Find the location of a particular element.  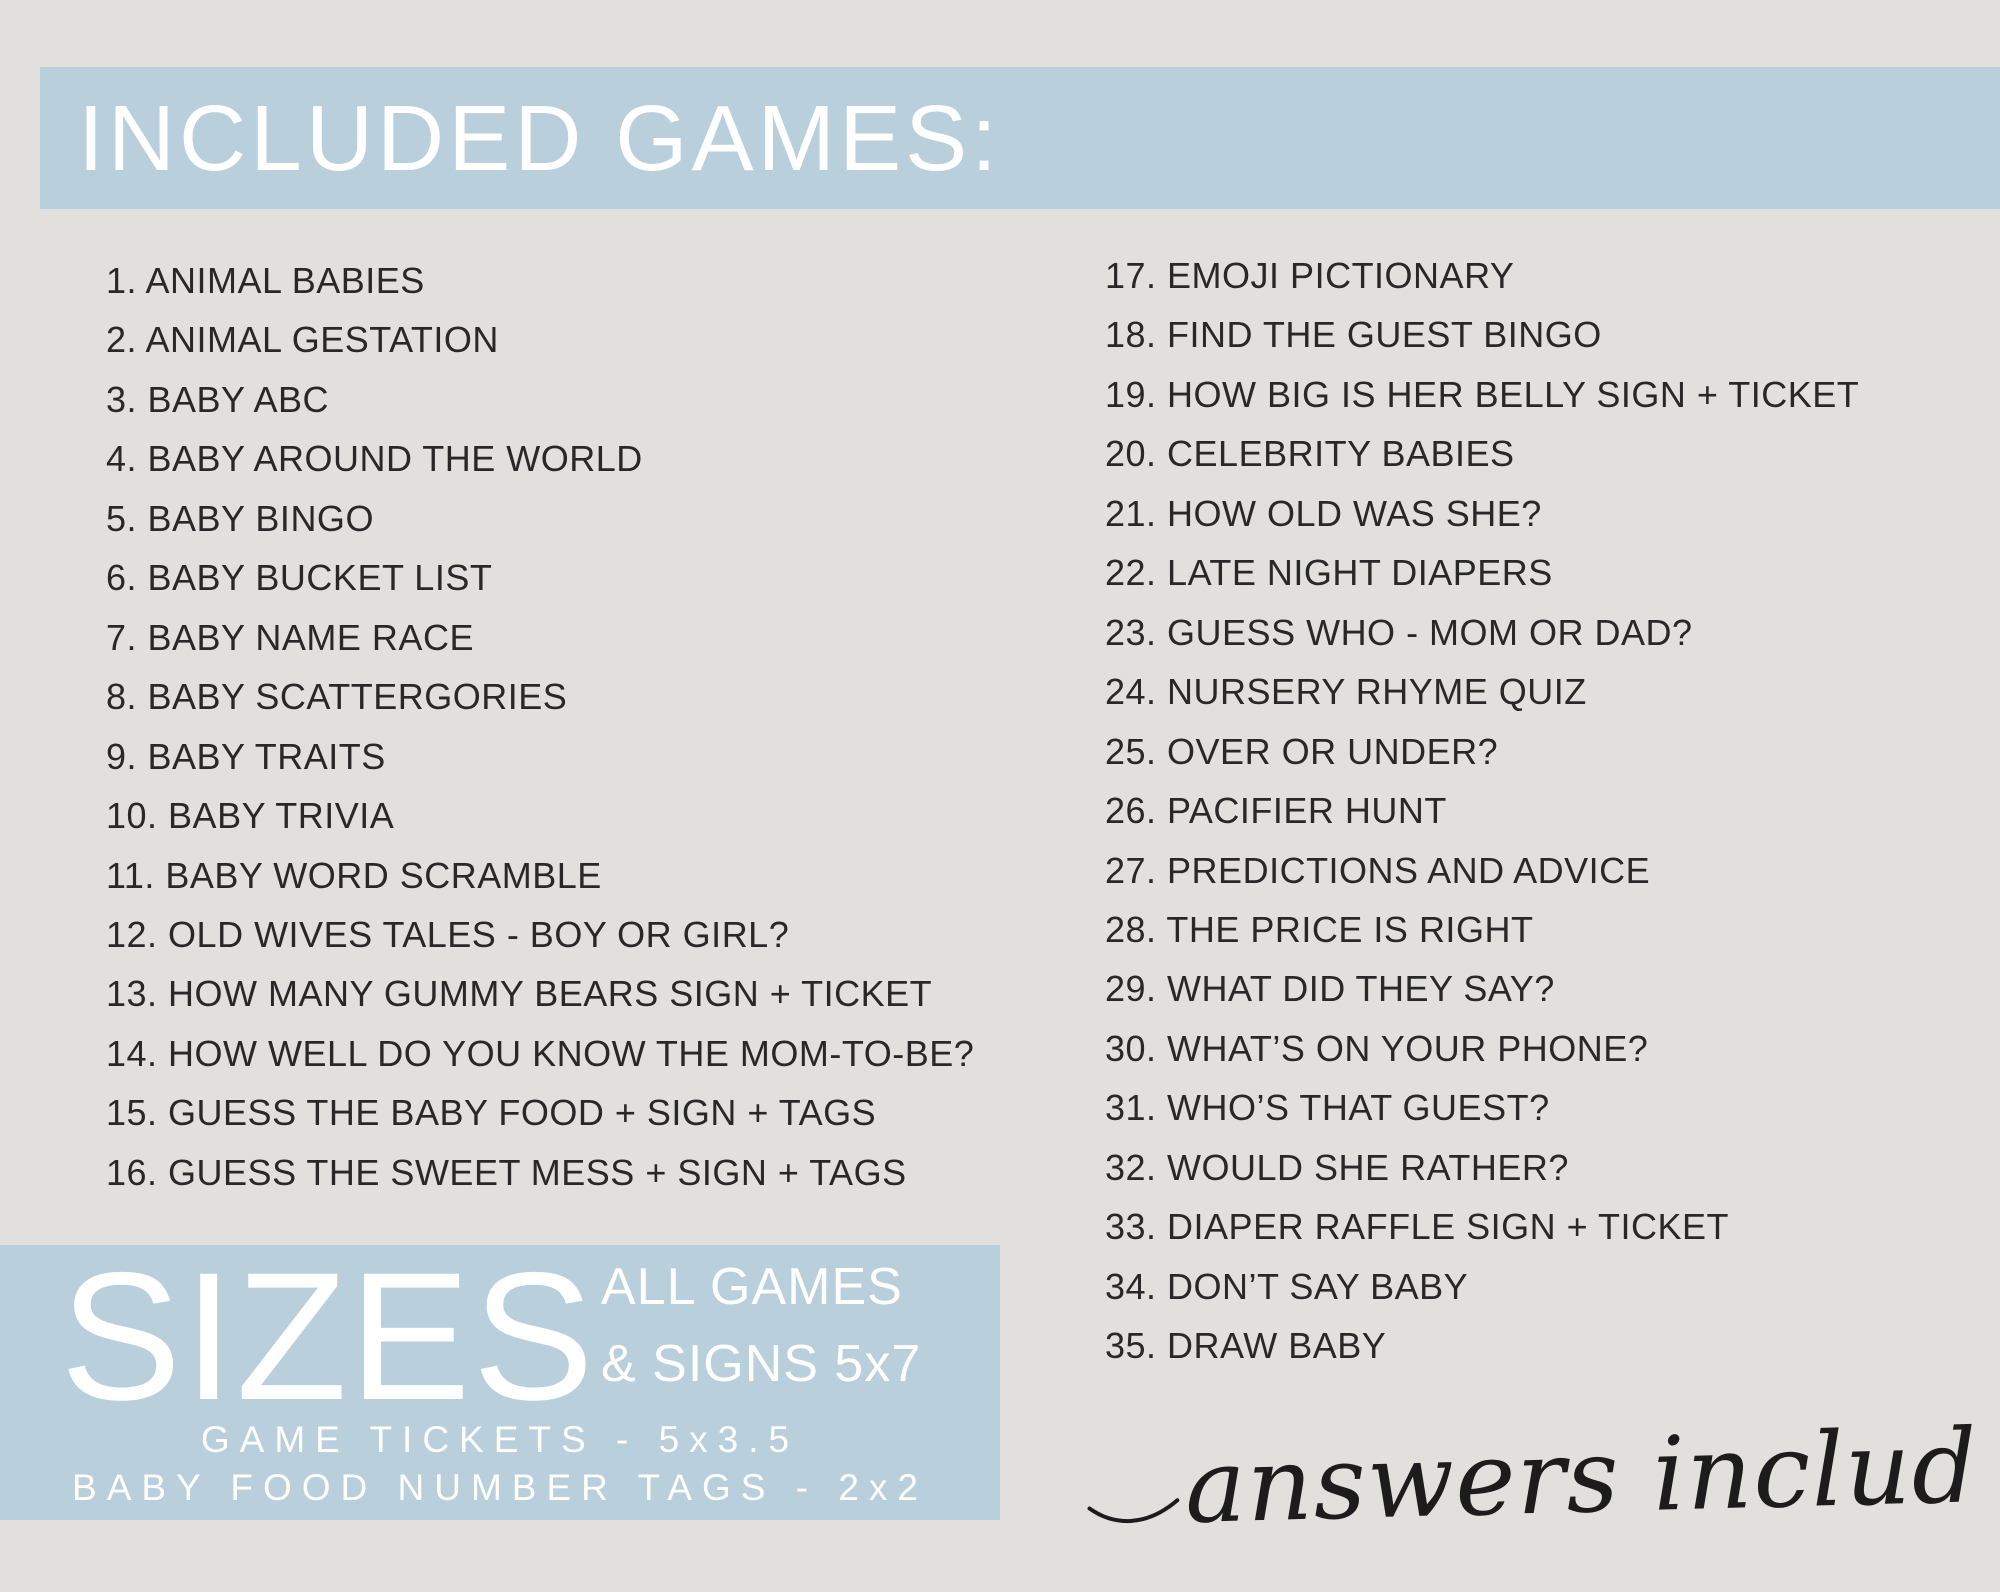

sizes-subheading-line2: & SIGNS 5x7 is located at coordinates (761, 1364).